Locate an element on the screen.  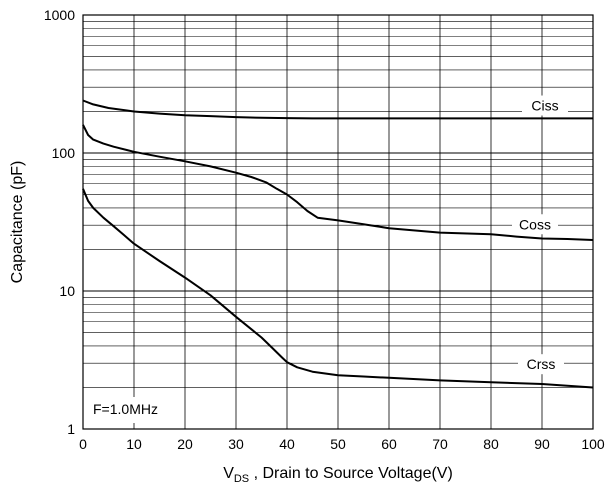
y-tick-label: 1000 is located at coordinates (59, 15).